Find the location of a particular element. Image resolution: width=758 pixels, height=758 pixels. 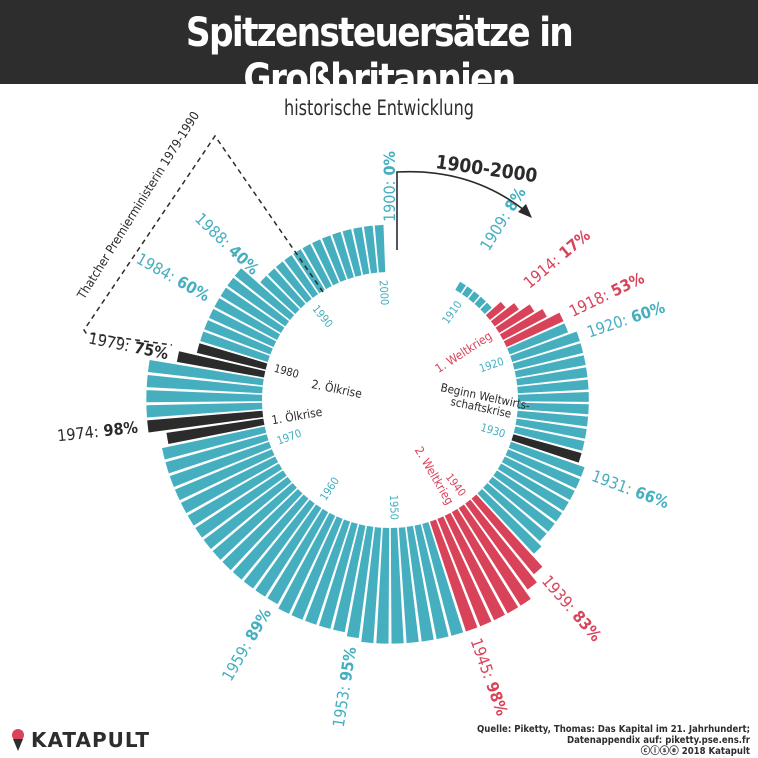

bar-1932 is located at coordinates (543, 469).